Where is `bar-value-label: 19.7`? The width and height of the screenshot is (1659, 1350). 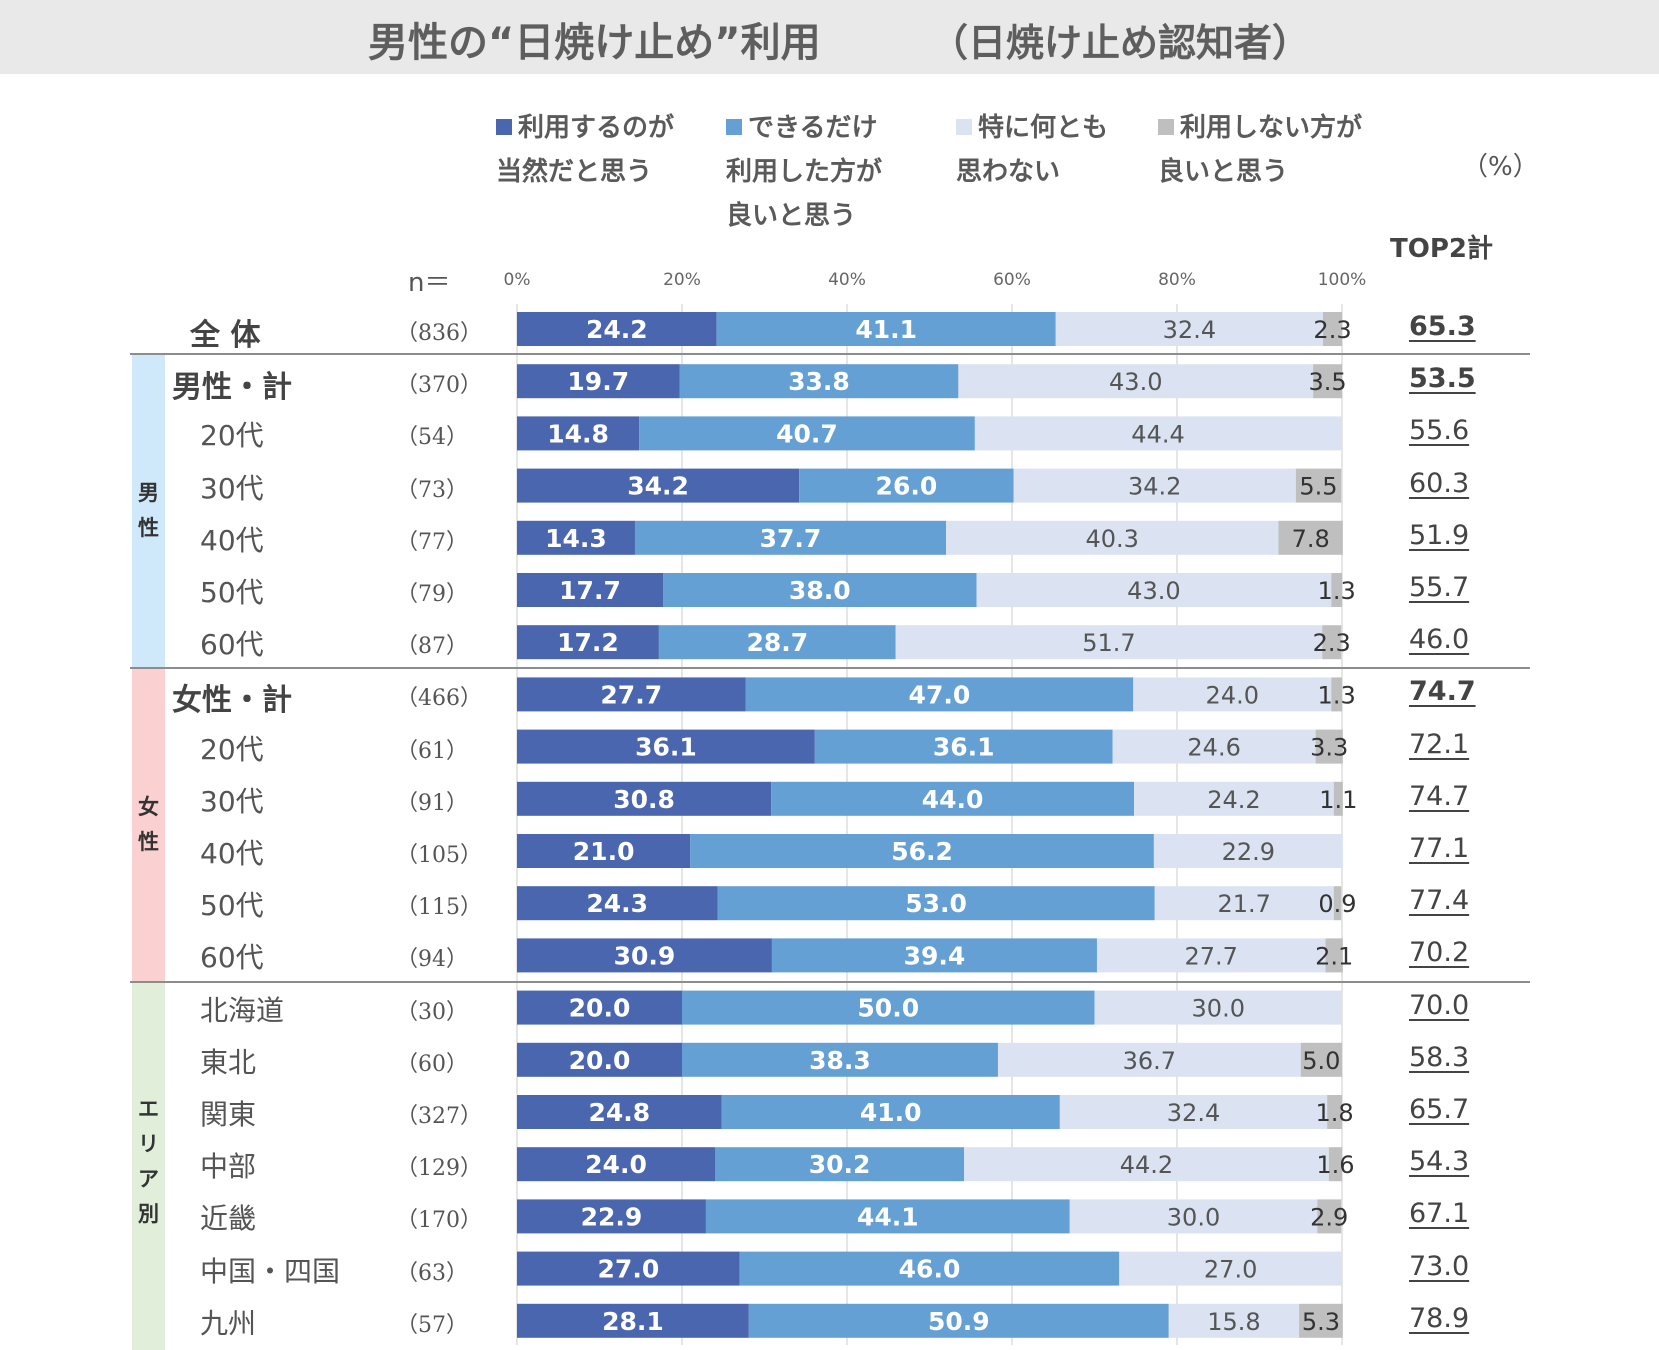
bar-value-label: 19.7 is located at coordinates (598, 381).